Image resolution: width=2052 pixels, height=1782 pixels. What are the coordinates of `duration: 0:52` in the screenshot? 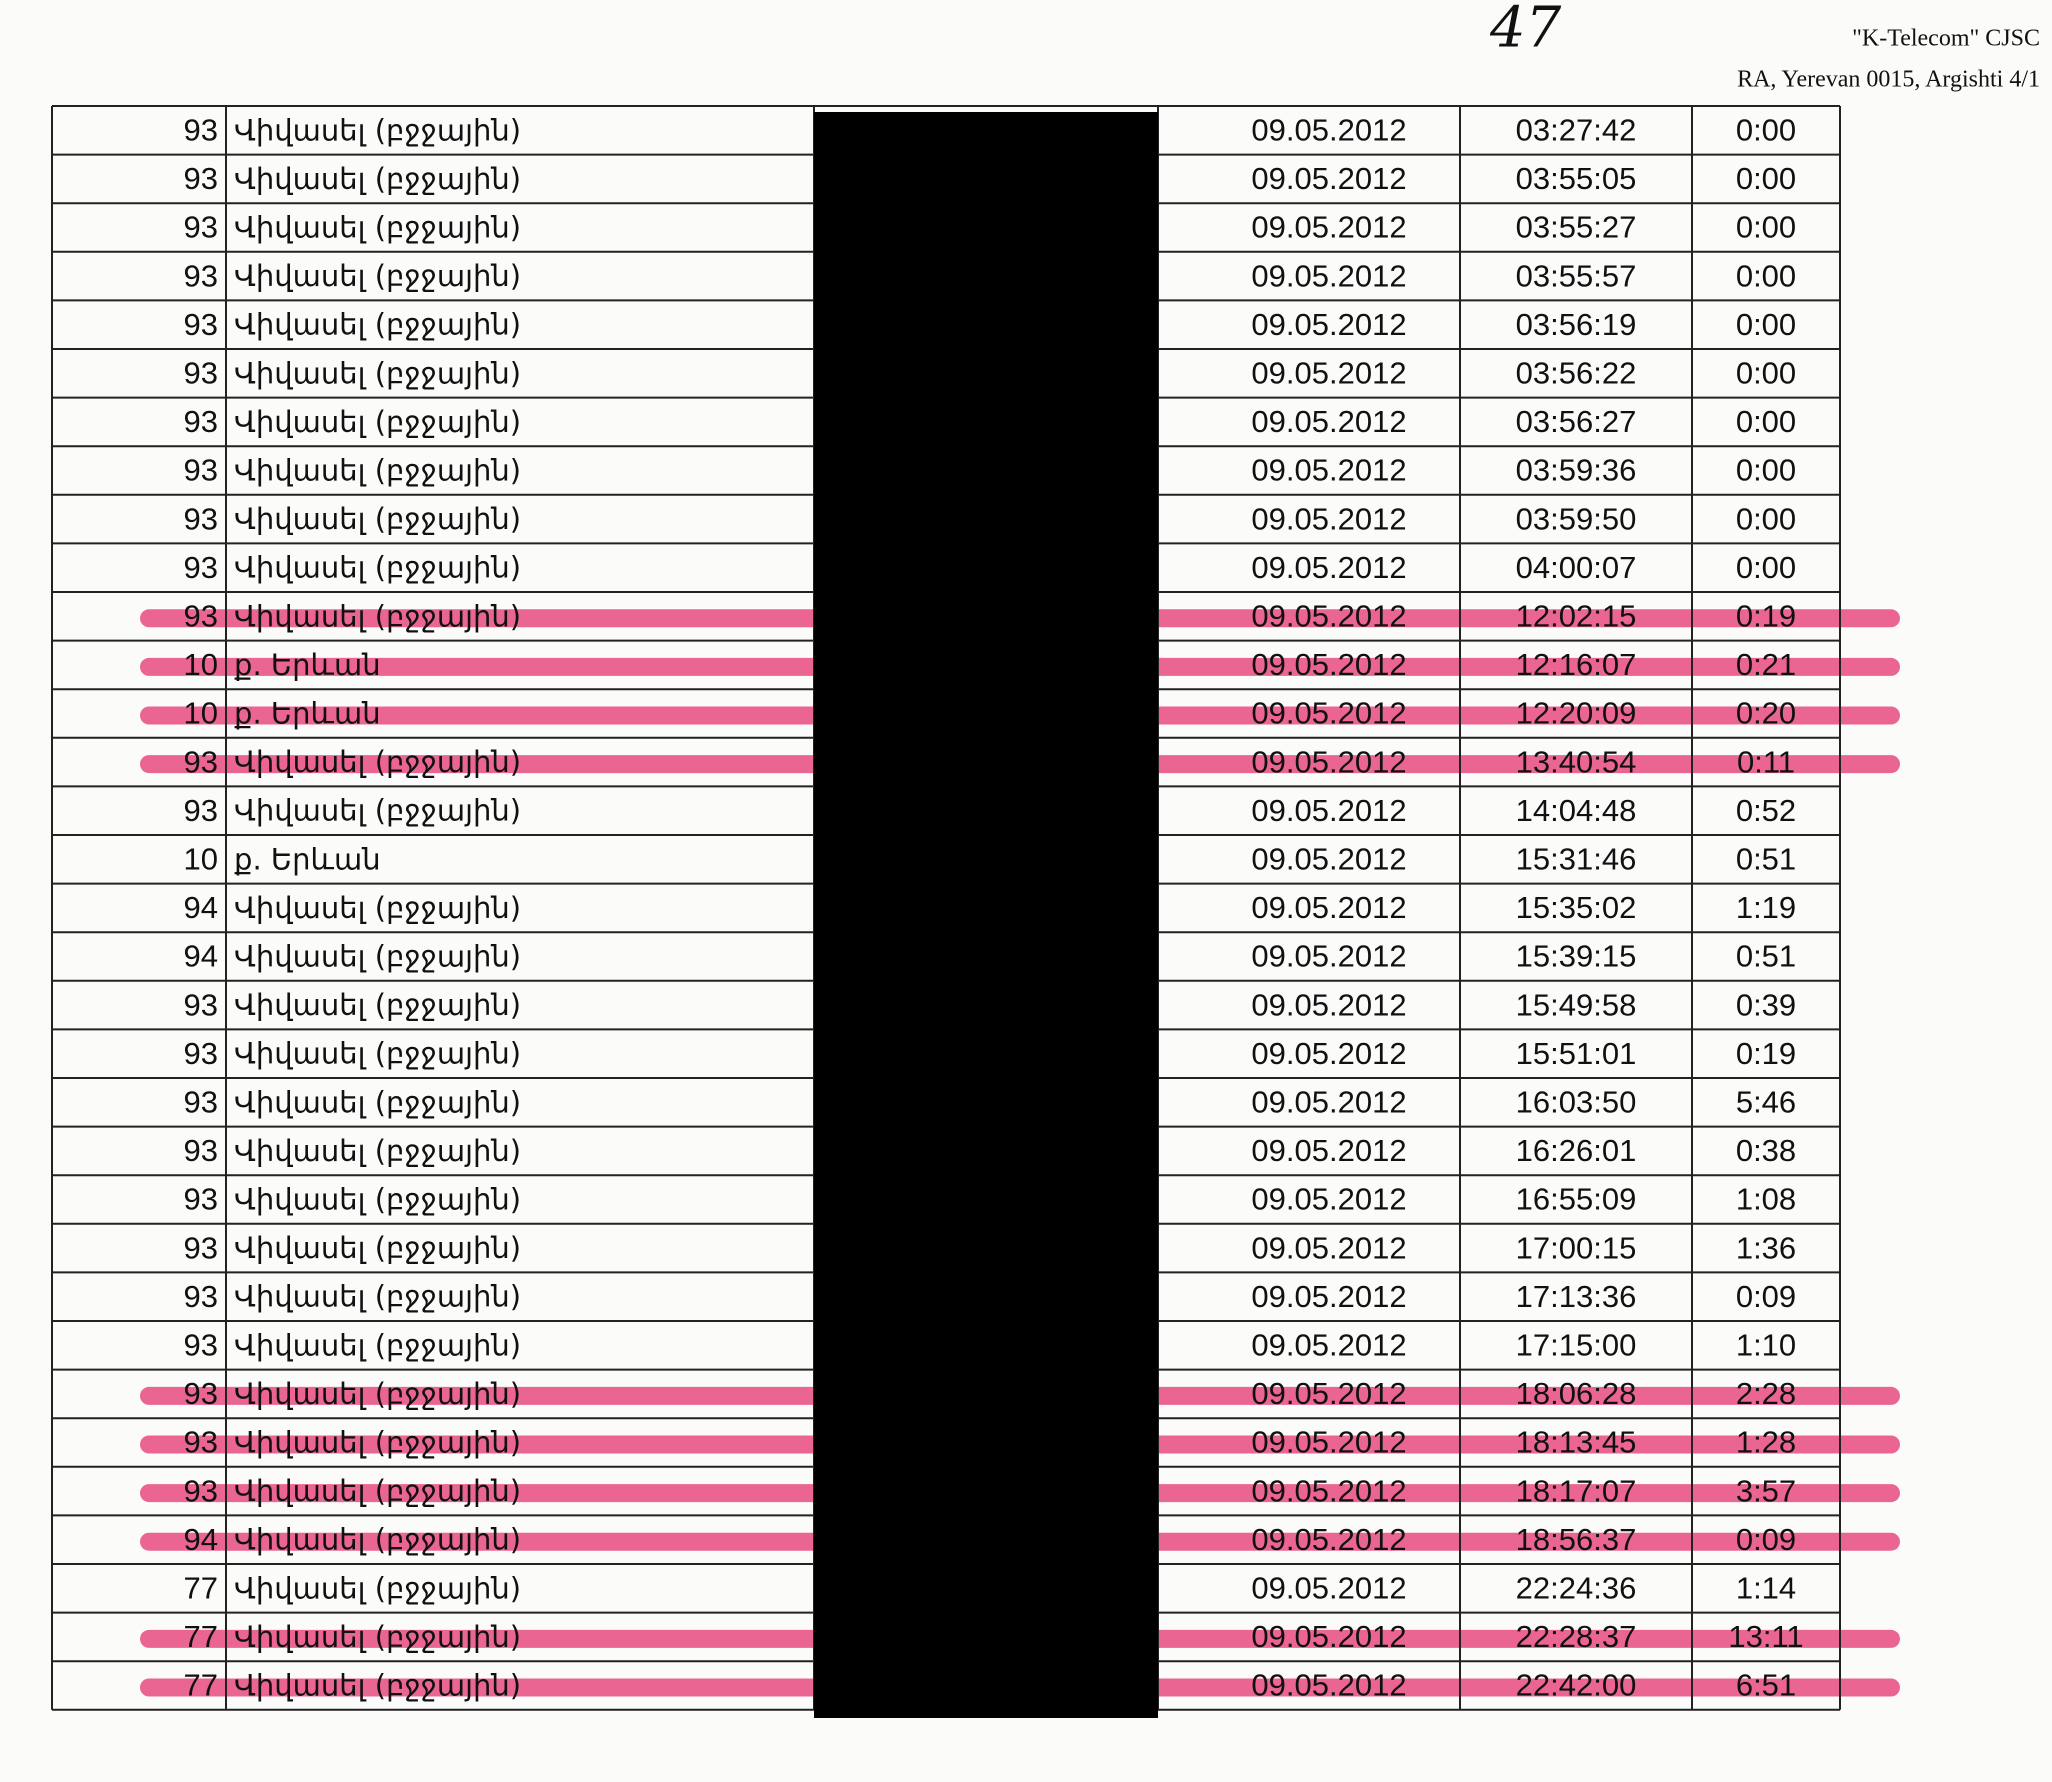 It's located at (1766, 810).